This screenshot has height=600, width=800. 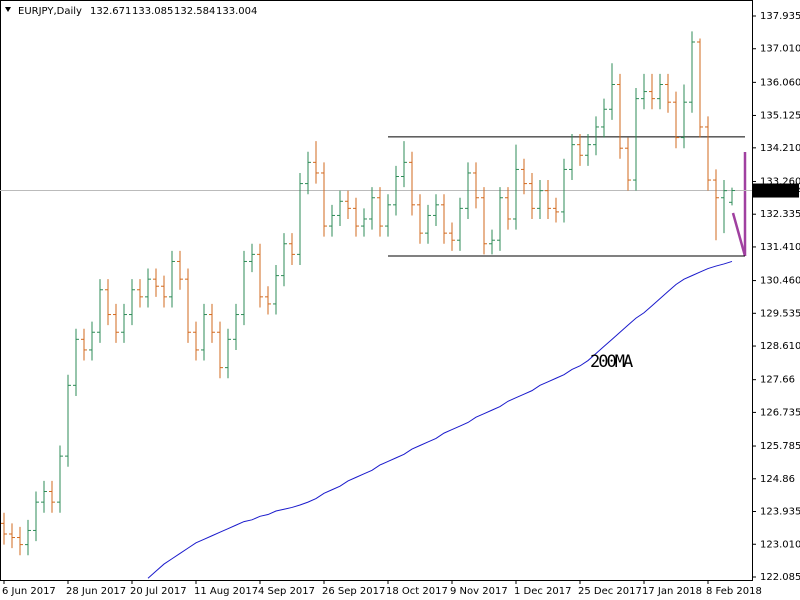 What do you see at coordinates (610, 591) in the screenshot?
I see `x-tick-label: 25 Dec 2017` at bounding box center [610, 591].